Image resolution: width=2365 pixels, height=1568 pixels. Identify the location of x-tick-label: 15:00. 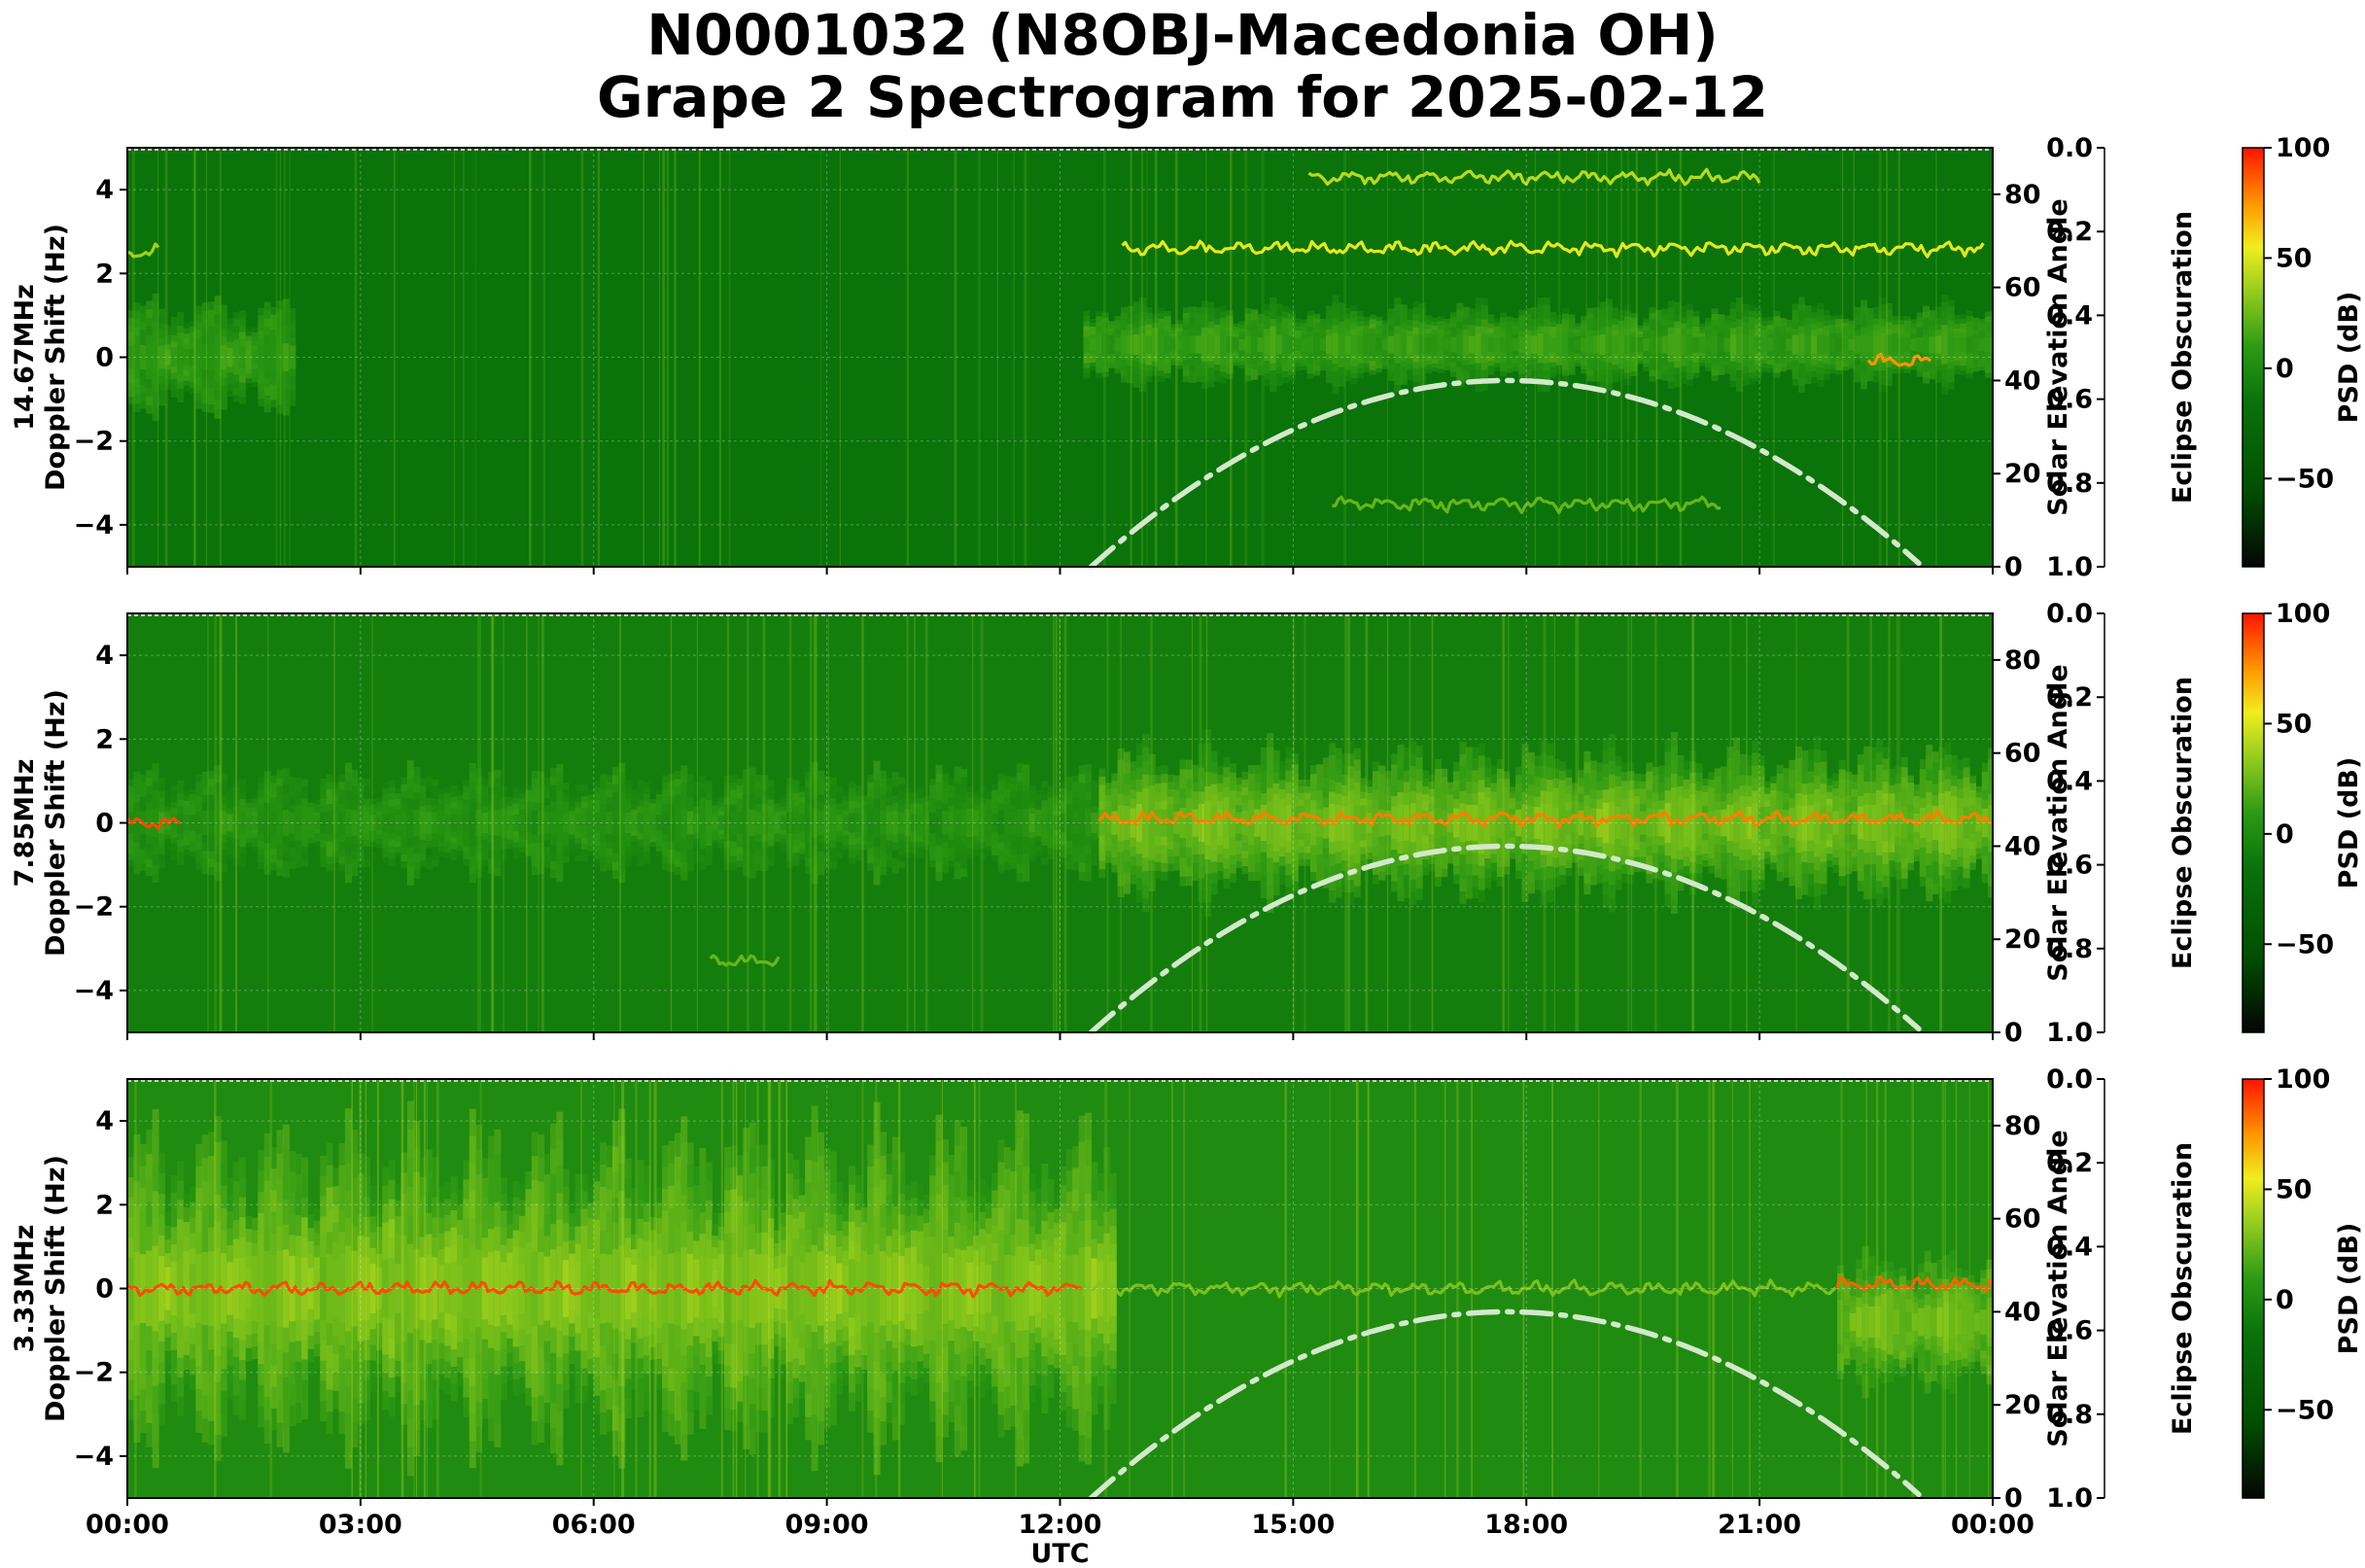
(1293, 1525).